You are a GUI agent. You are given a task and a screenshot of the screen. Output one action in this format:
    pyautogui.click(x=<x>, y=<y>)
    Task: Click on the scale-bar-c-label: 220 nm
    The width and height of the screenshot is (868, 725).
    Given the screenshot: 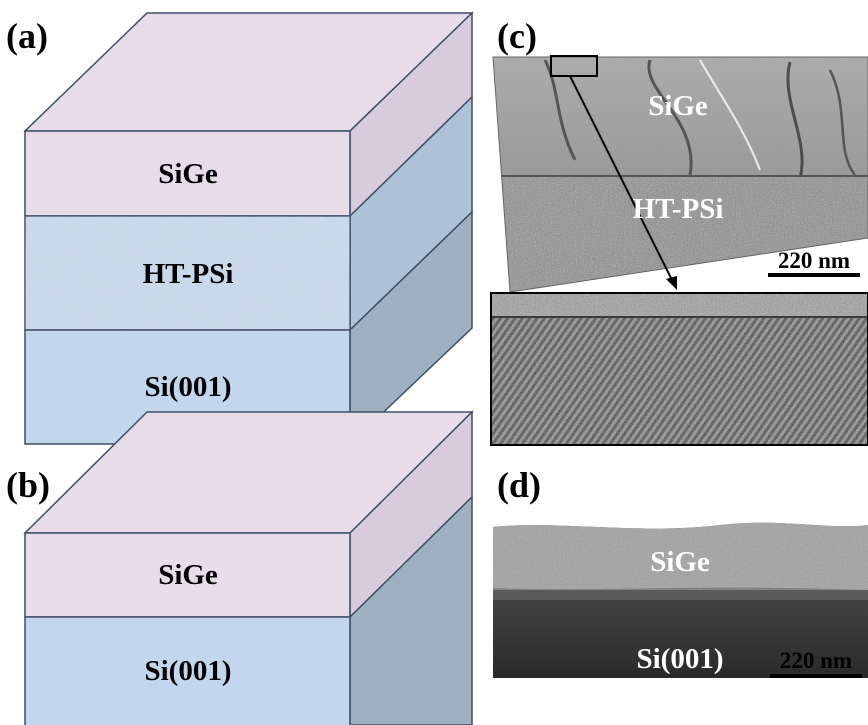 What is the action you would take?
    pyautogui.click(x=814, y=260)
    